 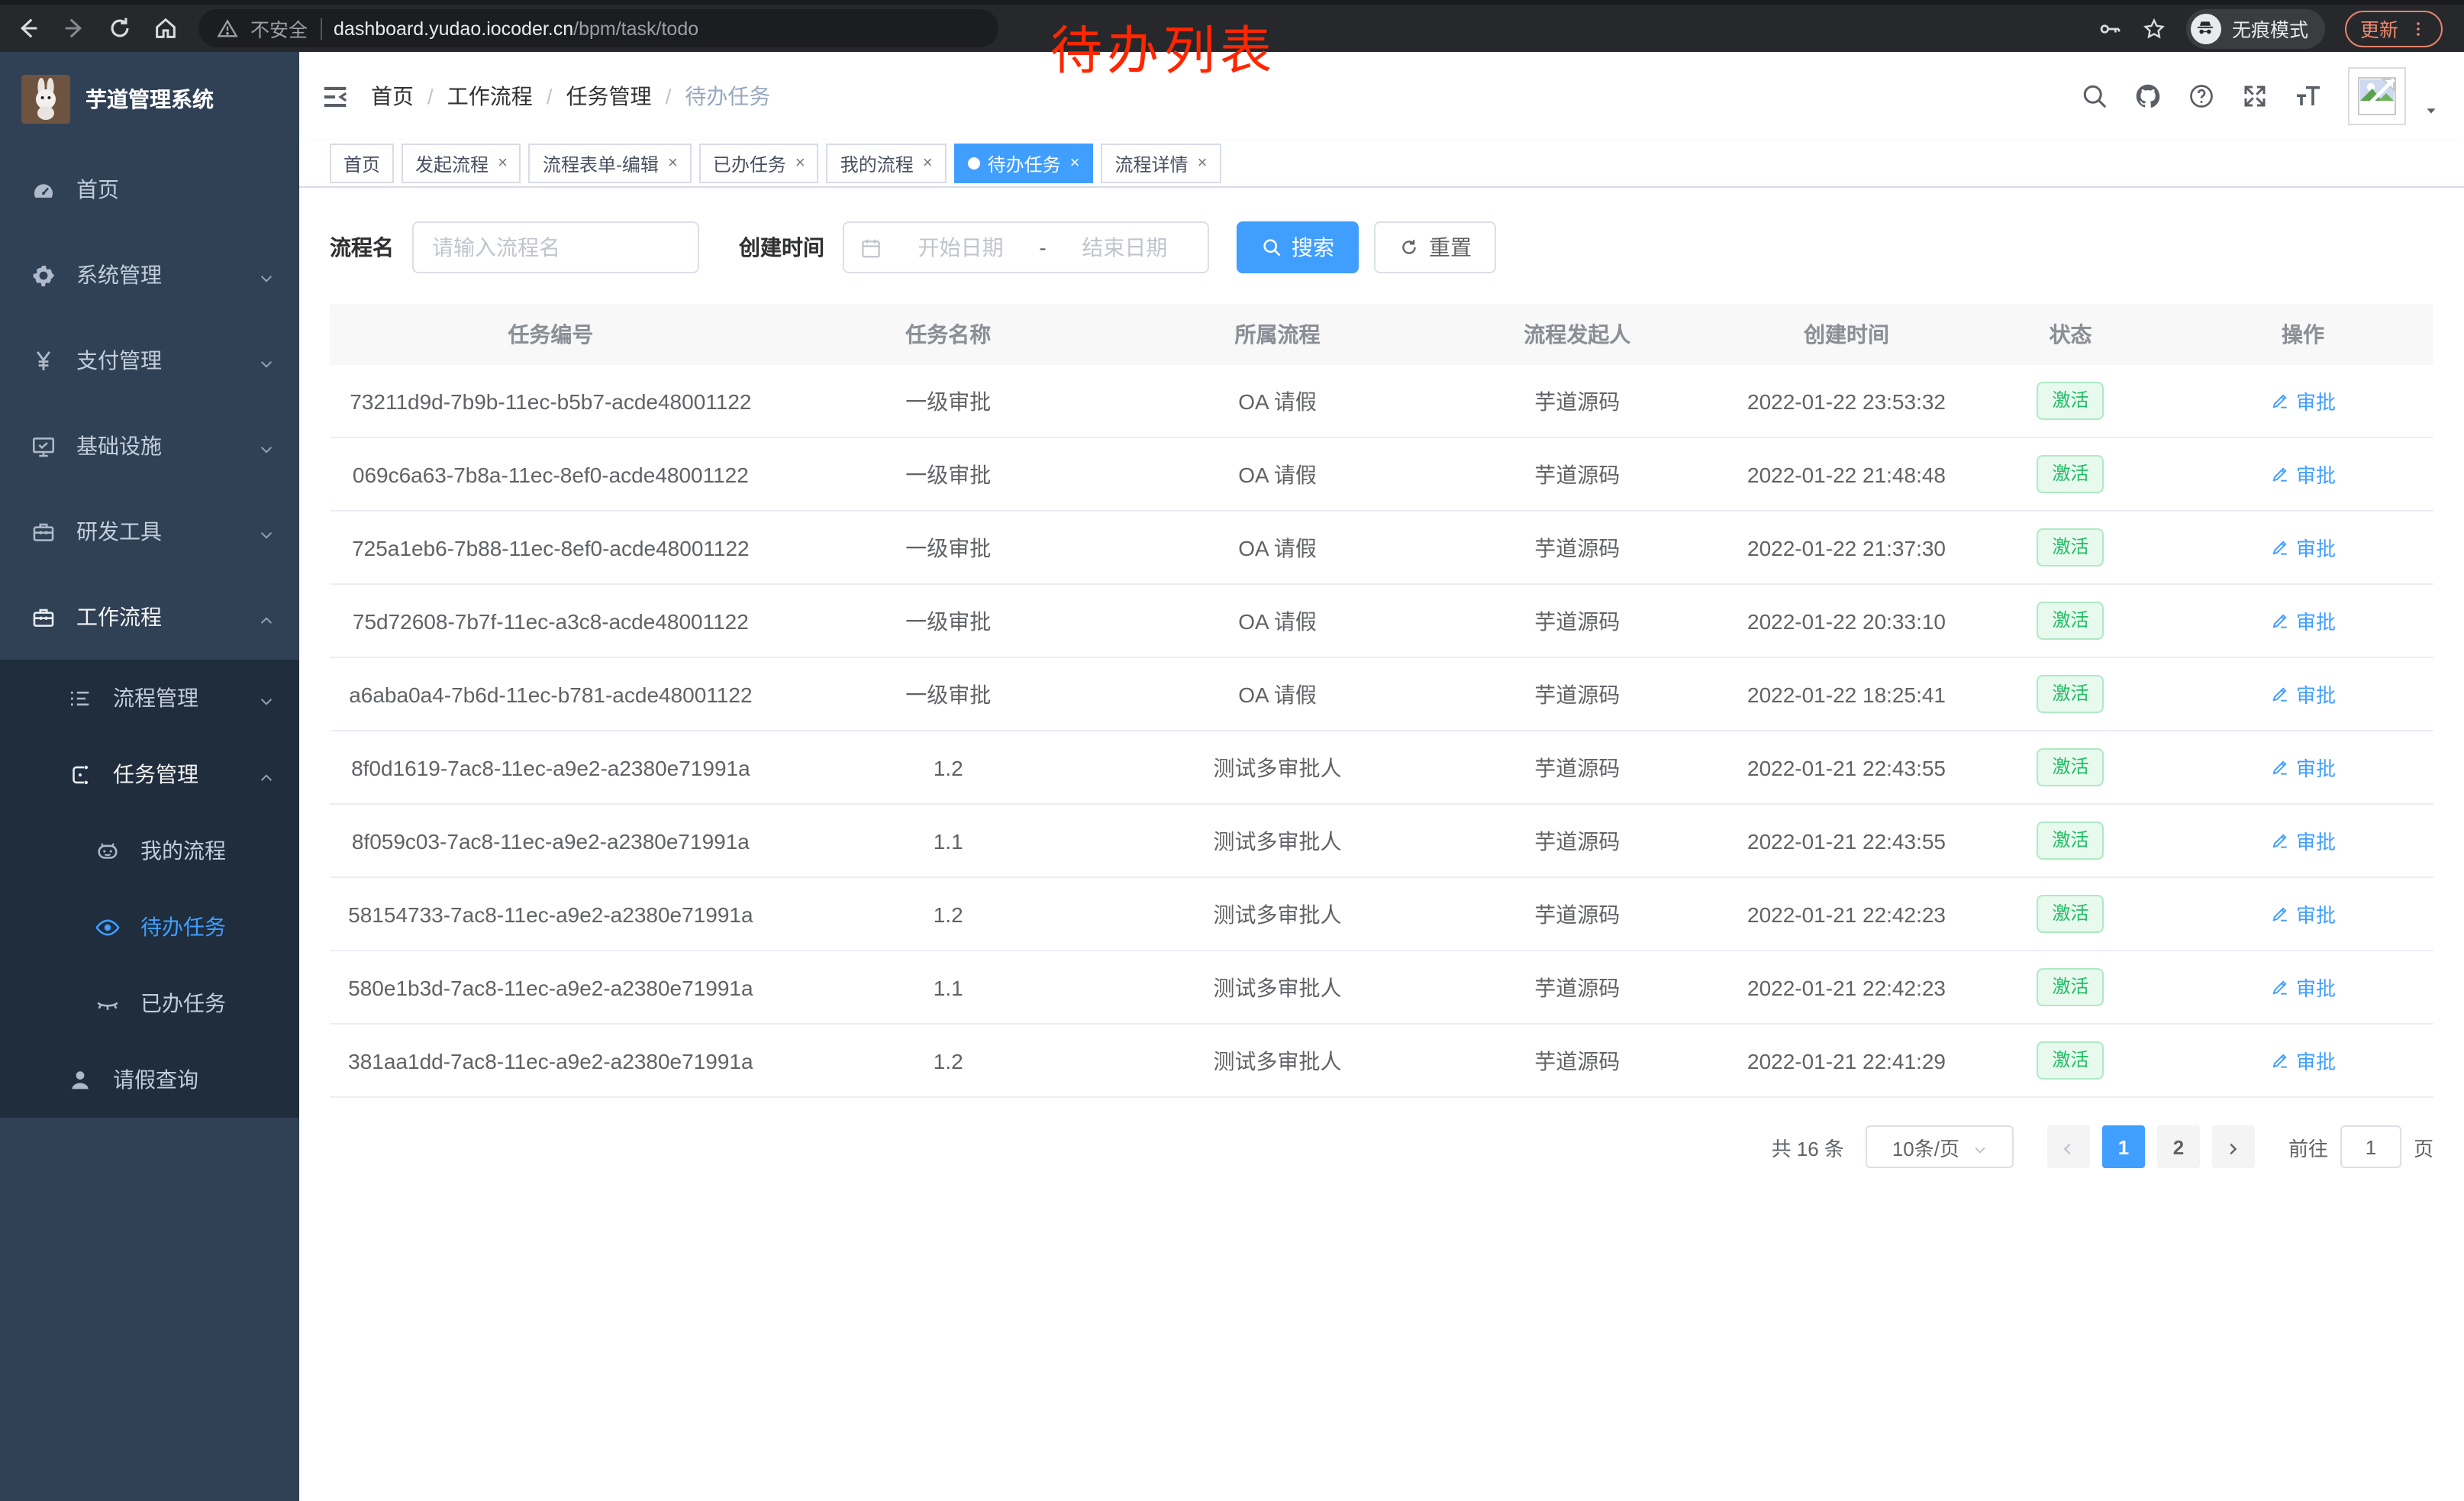 What do you see at coordinates (336, 96) in the screenshot?
I see `collapse-sidebar-icon` at bounding box center [336, 96].